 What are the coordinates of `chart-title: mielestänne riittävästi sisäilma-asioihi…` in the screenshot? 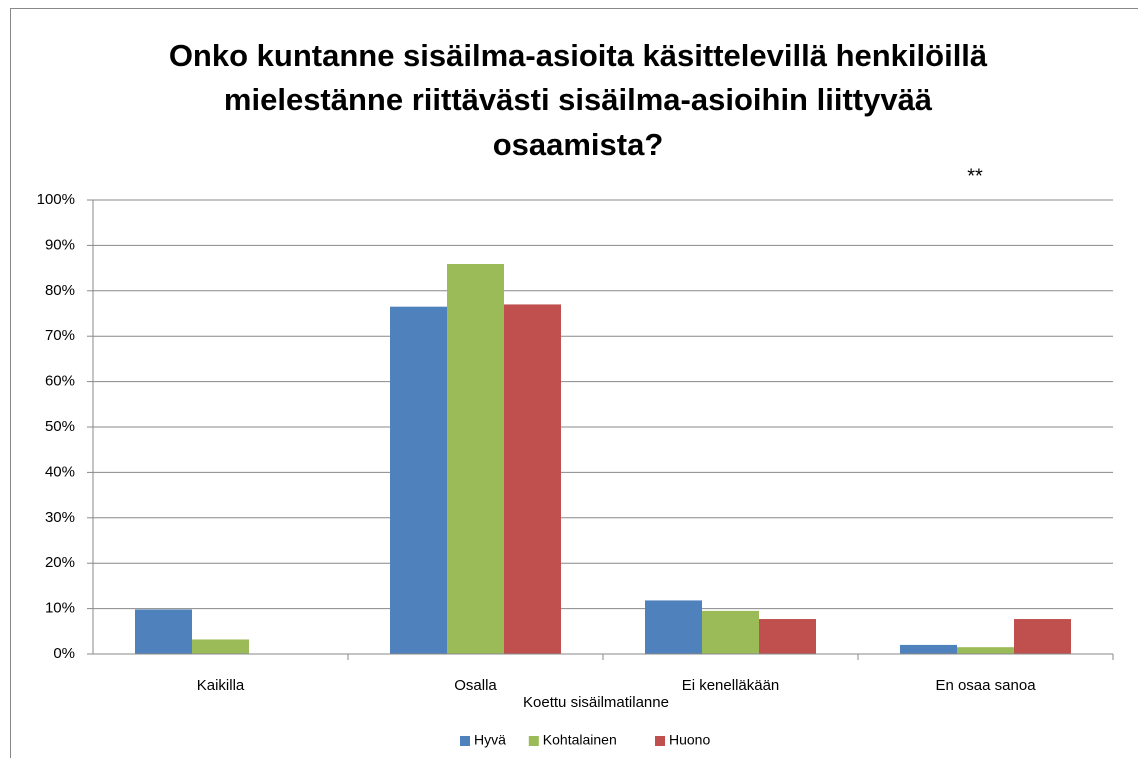 It's located at (578, 99).